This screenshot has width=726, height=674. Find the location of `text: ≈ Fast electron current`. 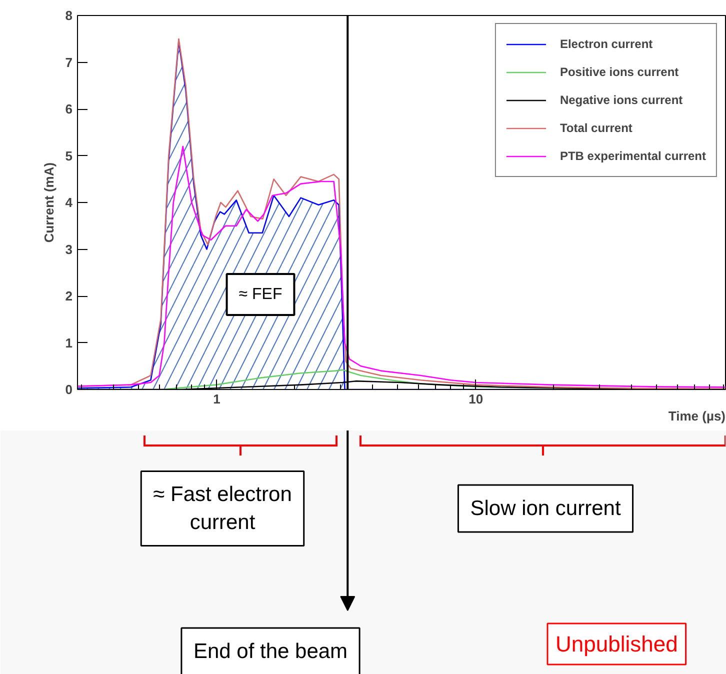

text: ≈ Fast electron current is located at coordinates (222, 508).